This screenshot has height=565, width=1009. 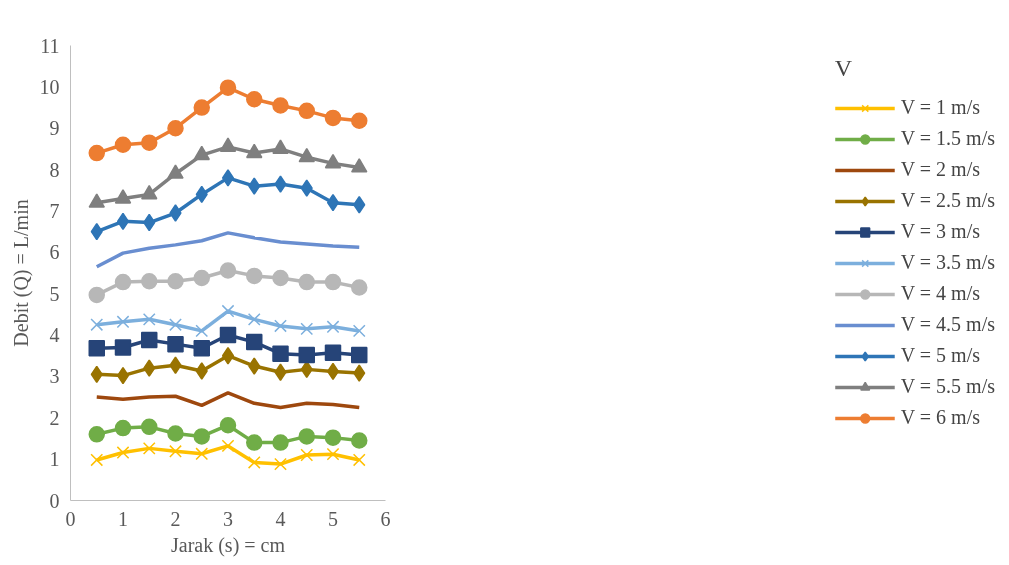 I want to click on legend-label: V = 5 m/s, so click(x=940, y=355).